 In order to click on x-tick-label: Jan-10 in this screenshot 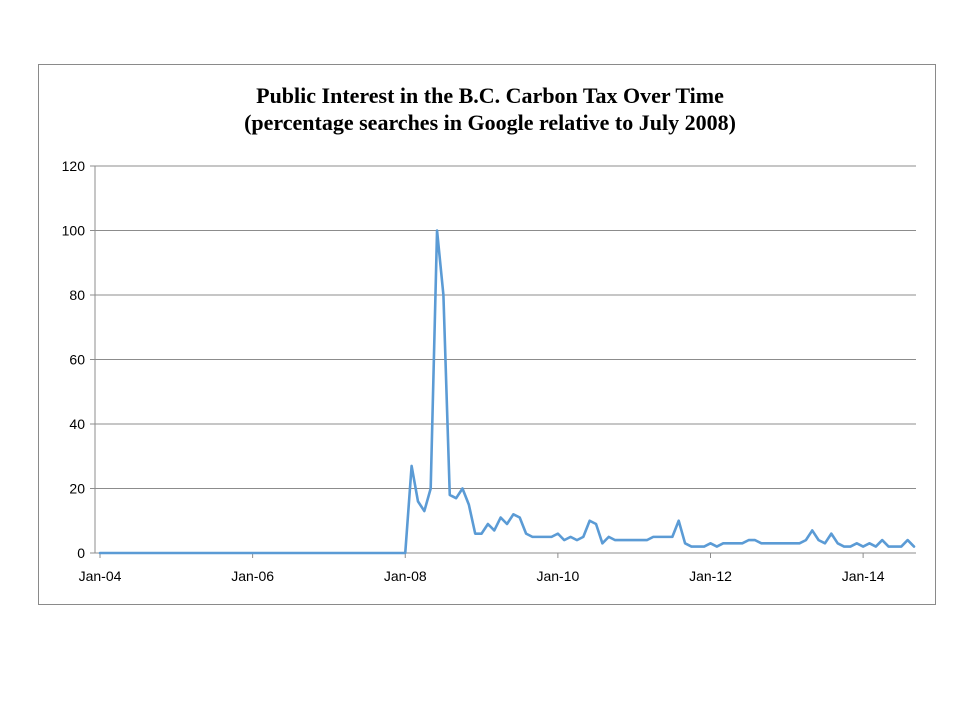, I will do `click(557, 576)`.